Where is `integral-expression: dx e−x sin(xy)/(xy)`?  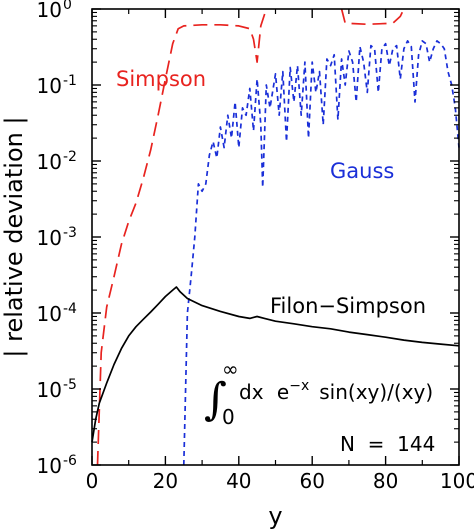 integral-expression: dx e−x sin(xy)/(xy) is located at coordinates (336, 391).